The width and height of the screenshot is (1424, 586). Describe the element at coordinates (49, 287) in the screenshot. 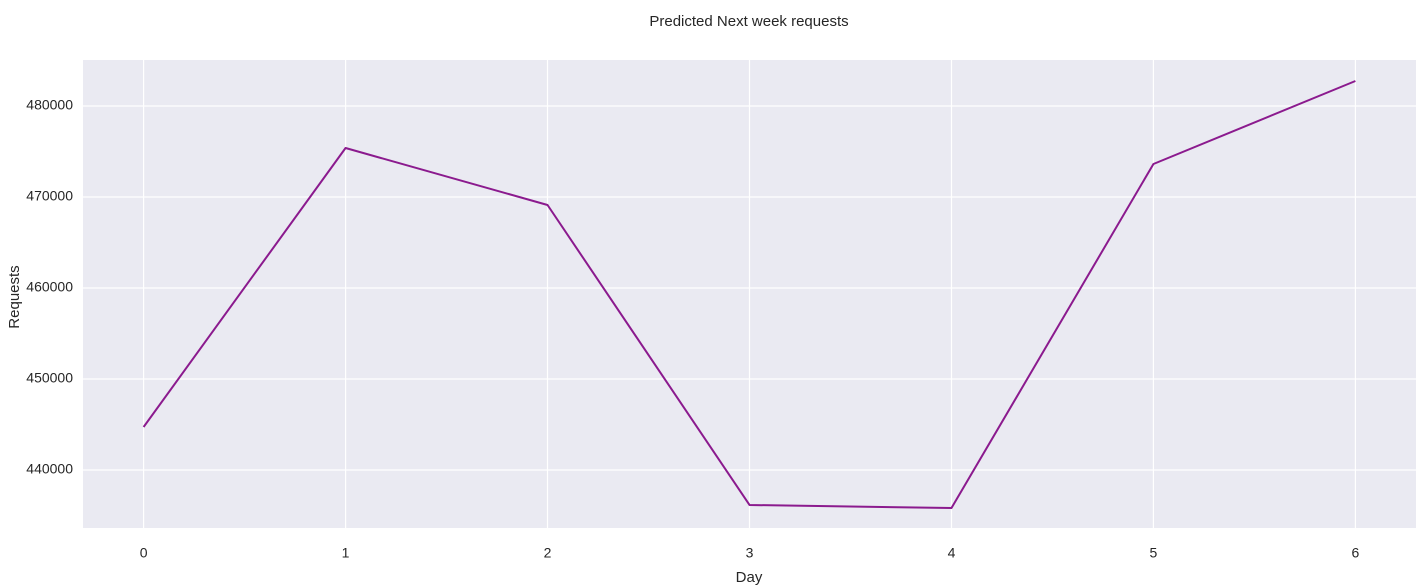

I see `y-tick-label: 460000` at that location.